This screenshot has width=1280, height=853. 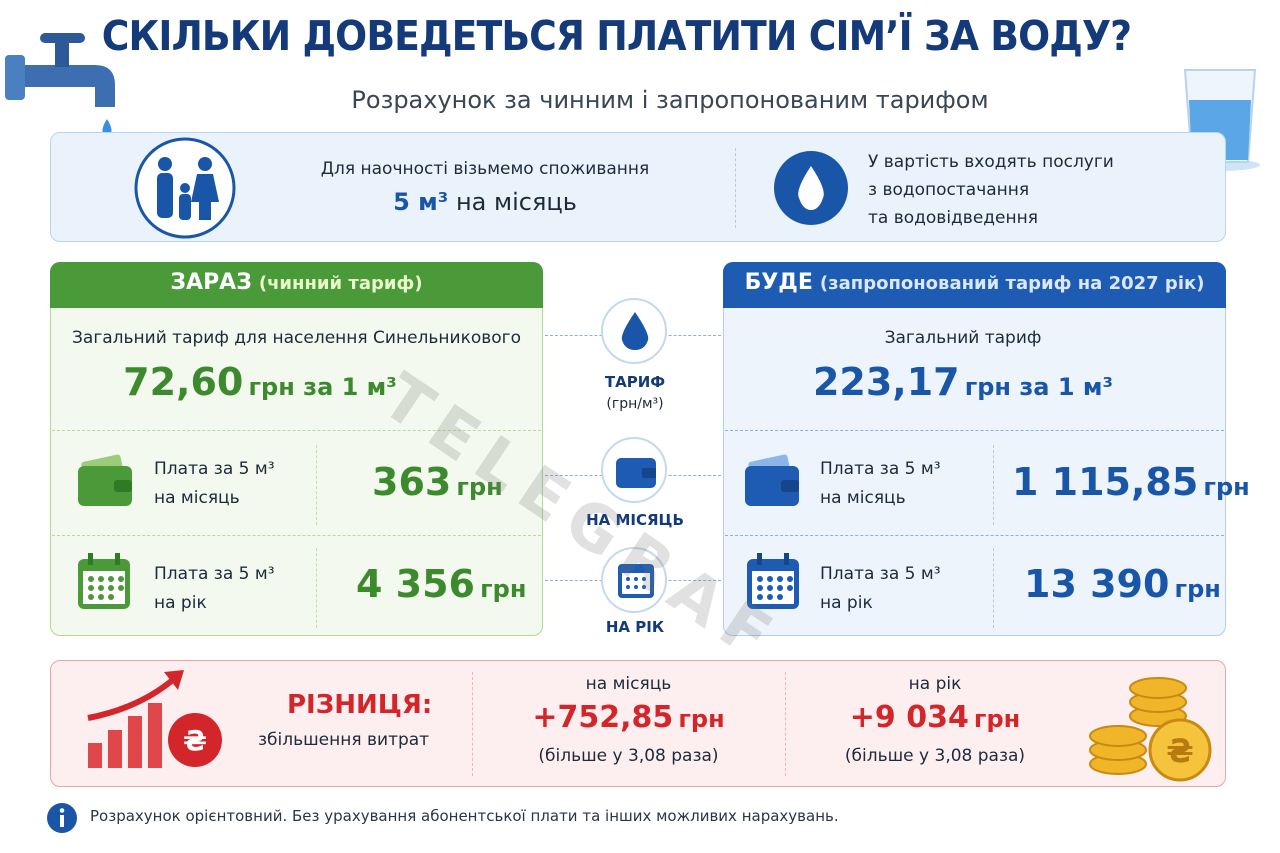 What do you see at coordinates (811, 188) in the screenshot?
I see `drop-icon` at bounding box center [811, 188].